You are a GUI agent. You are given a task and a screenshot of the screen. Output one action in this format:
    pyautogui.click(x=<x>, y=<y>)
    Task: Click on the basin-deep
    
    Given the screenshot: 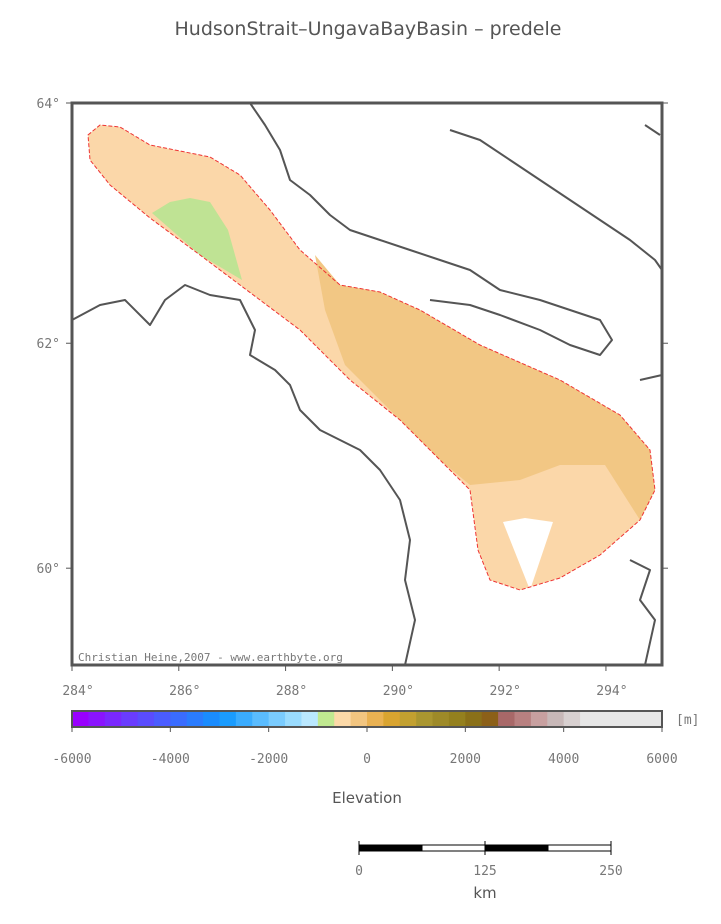 What is the action you would take?
    pyautogui.click(x=485, y=387)
    